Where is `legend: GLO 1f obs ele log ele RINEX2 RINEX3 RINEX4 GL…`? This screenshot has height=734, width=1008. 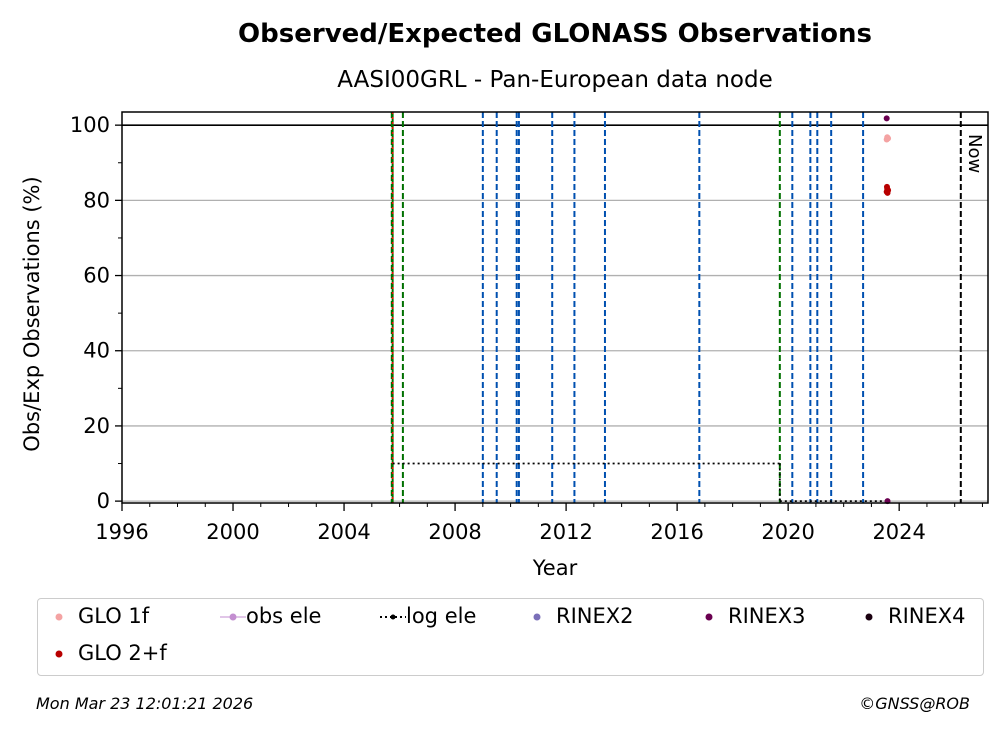 legend: GLO 1f obs ele log ele RINEX2 RINEX3 RINEX4 GL… is located at coordinates (510, 637).